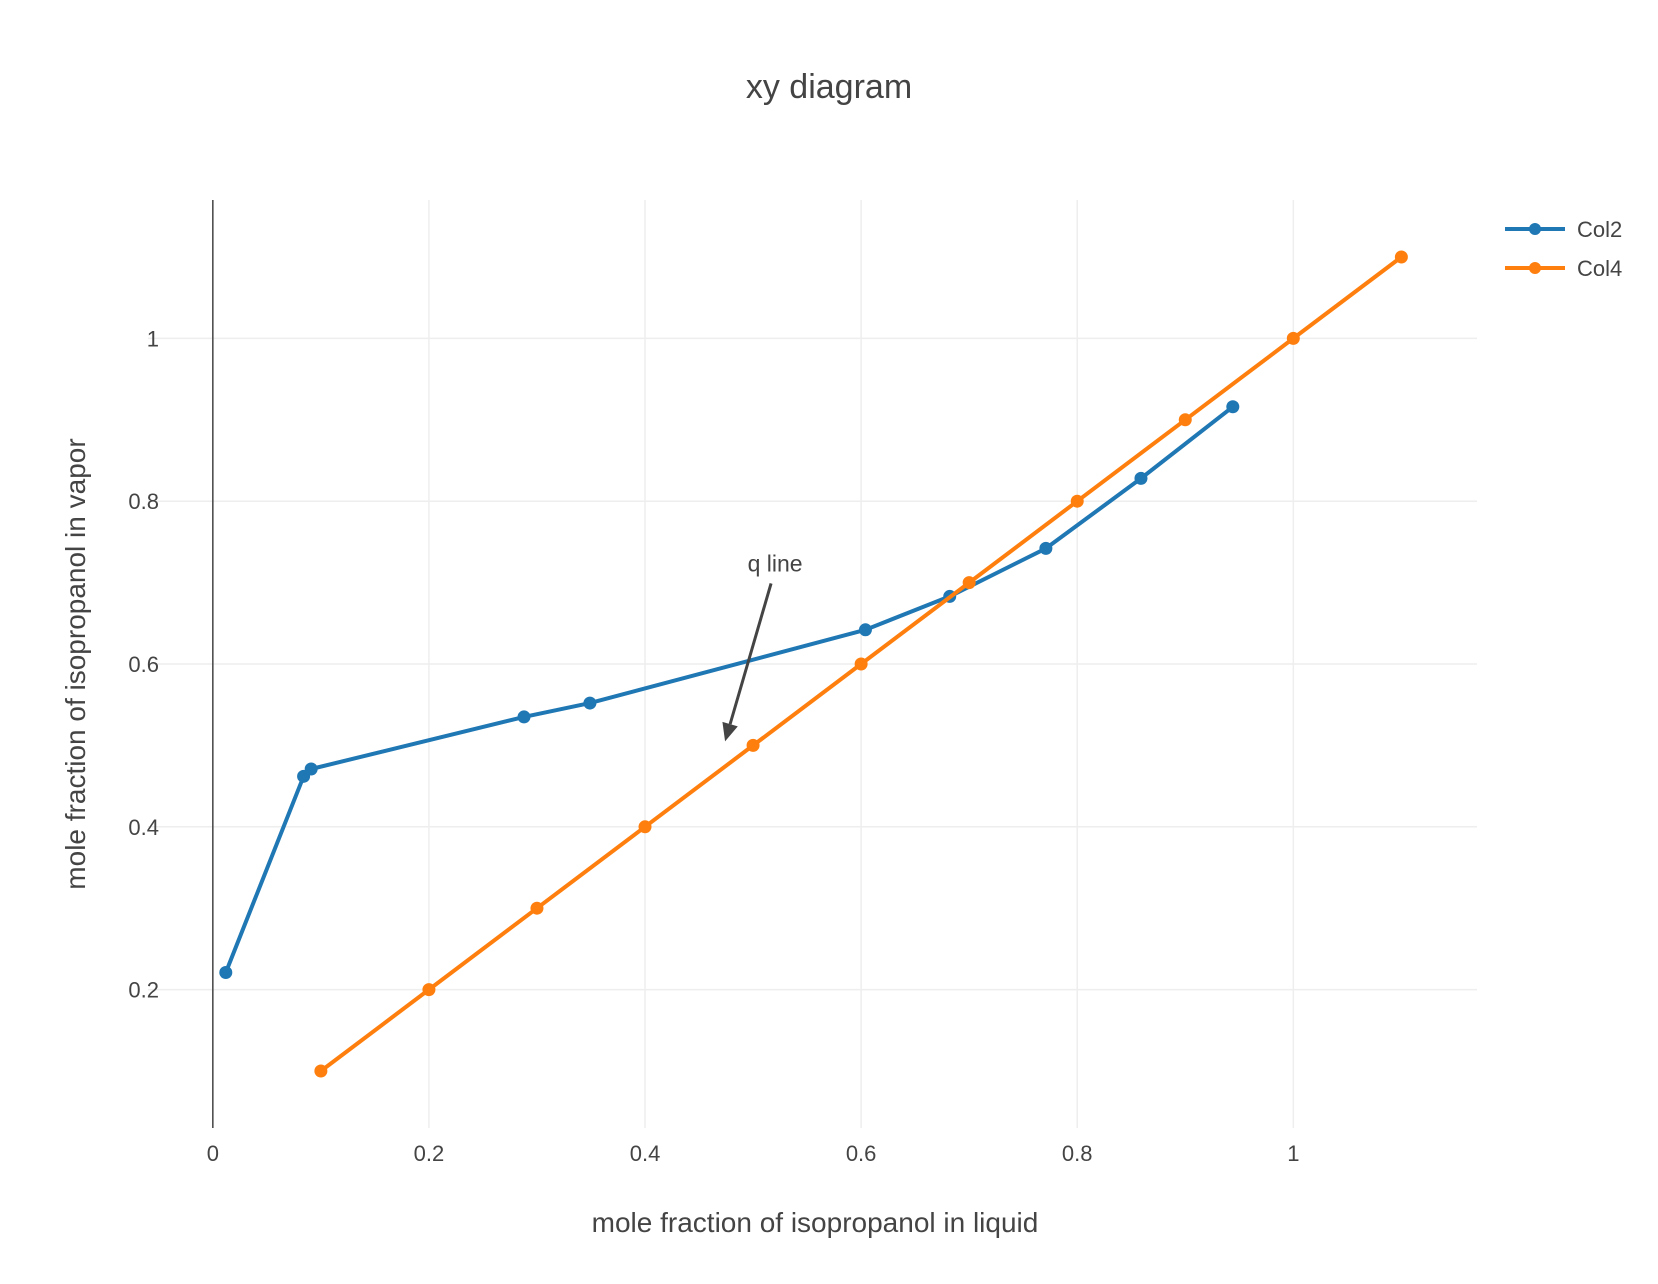 Image resolution: width=1658 pixels, height=1284 pixels. I want to click on chart-title: xy diagram, so click(829, 87).